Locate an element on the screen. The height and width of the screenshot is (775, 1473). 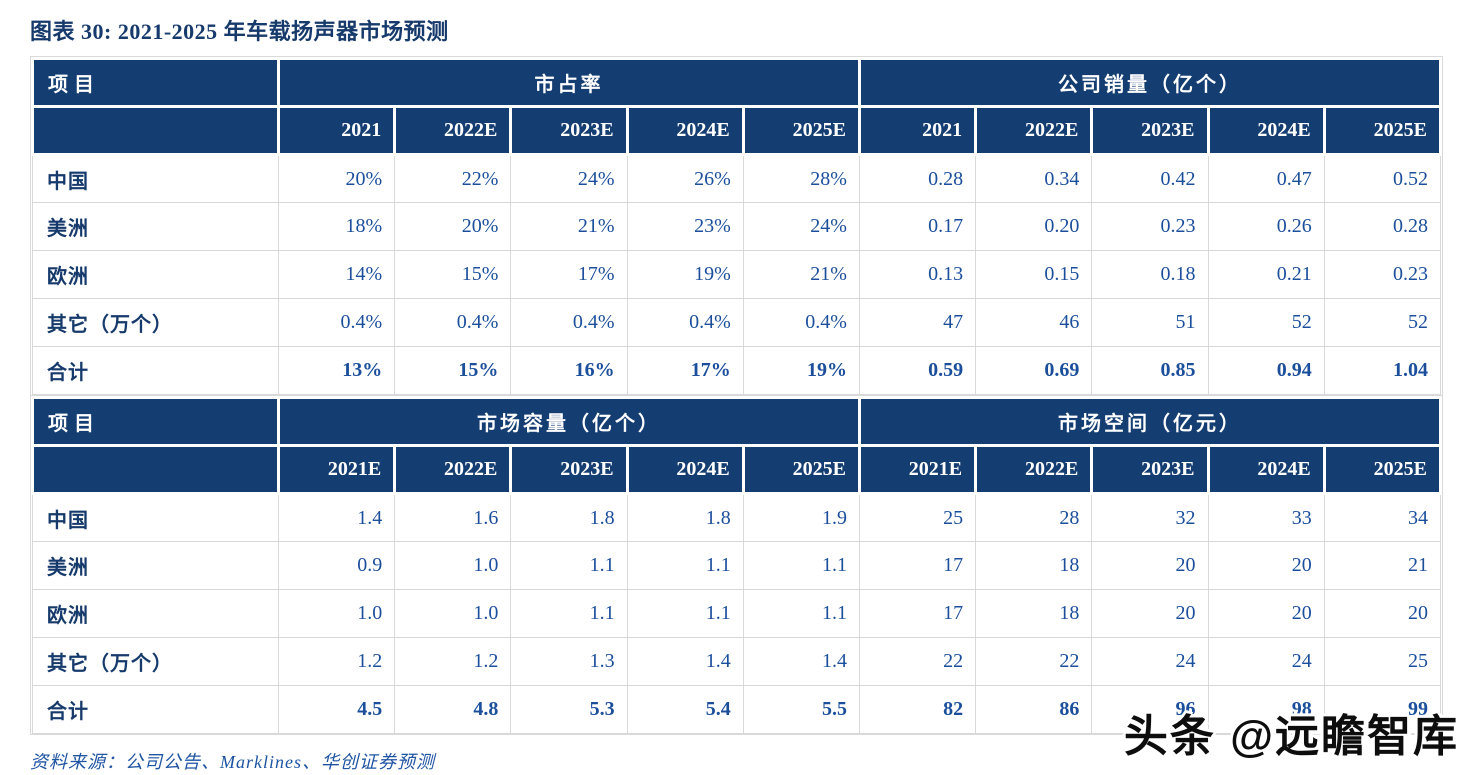
table-row: 欧洲 14% 15% 17% 19% 21% 0.13 0.15 0.18 0.21 0.23 is located at coordinates (737, 274).